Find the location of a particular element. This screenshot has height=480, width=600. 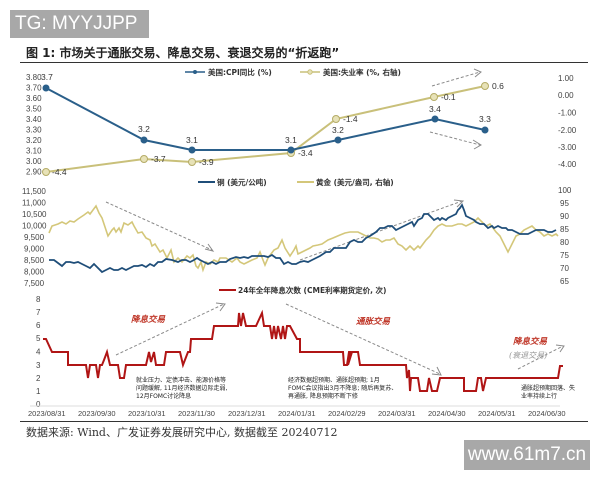

svg-text: 3.40 is located at coordinates (34, 119).